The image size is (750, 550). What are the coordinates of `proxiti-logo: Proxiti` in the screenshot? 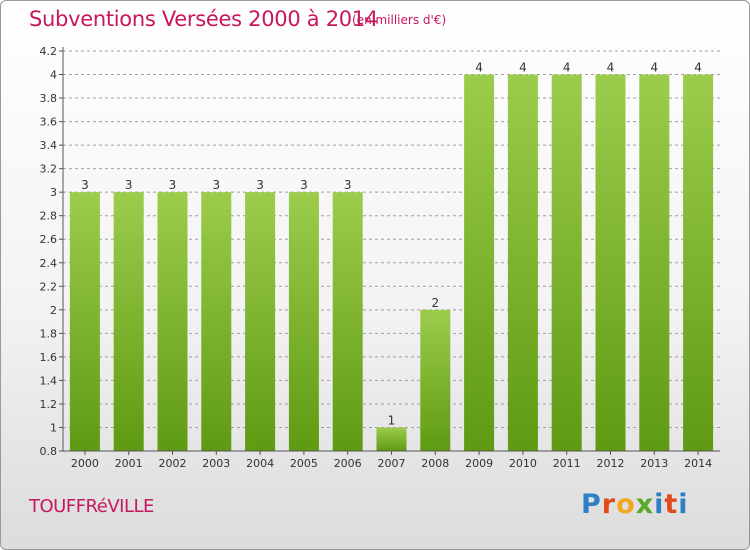 It's located at (635, 504).